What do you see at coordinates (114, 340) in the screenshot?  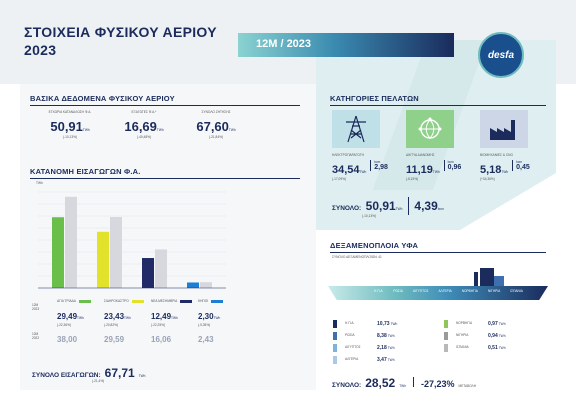 I see `import-value-2022: 29,59` at bounding box center [114, 340].